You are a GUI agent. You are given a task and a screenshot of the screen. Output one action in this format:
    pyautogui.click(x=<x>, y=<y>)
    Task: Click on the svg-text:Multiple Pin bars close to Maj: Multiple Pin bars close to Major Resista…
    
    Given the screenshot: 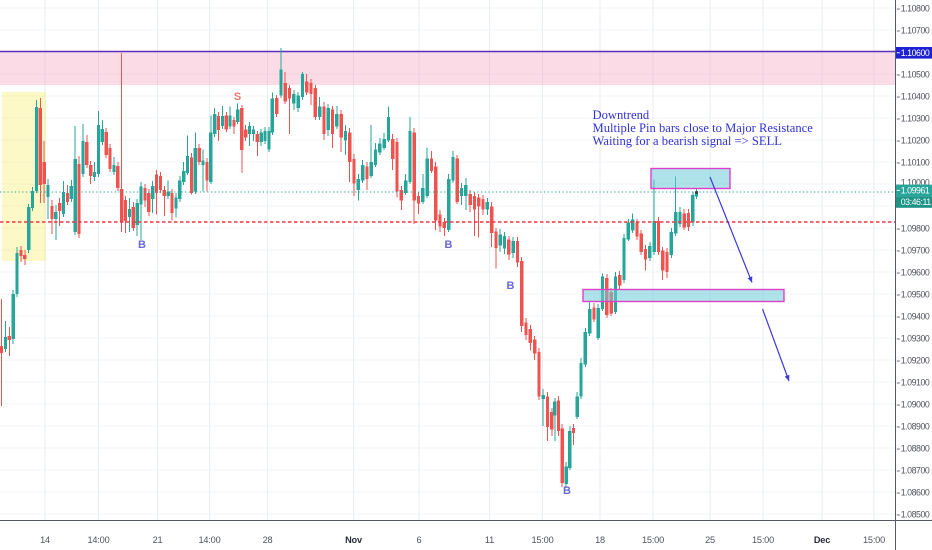 What is the action you would take?
    pyautogui.click(x=703, y=128)
    